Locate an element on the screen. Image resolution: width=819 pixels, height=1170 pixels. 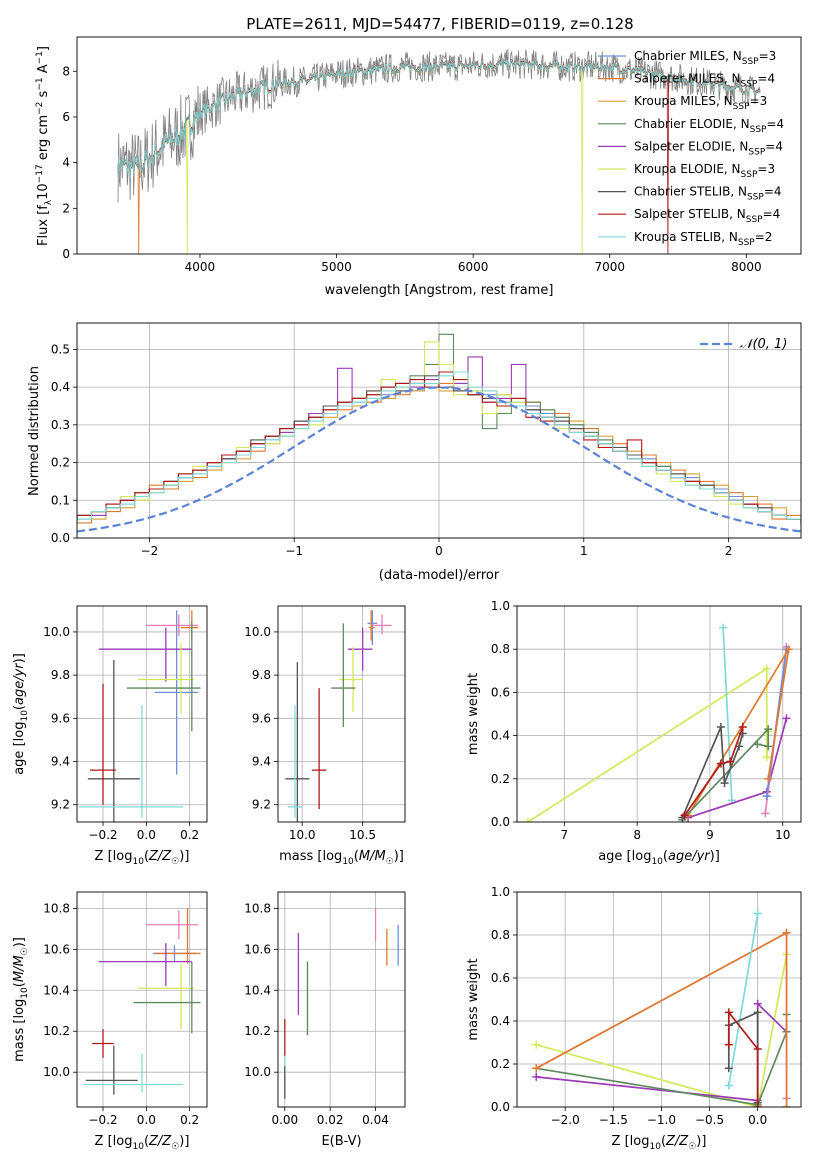
histogram-salpeter-miles is located at coordinates (439, 455).